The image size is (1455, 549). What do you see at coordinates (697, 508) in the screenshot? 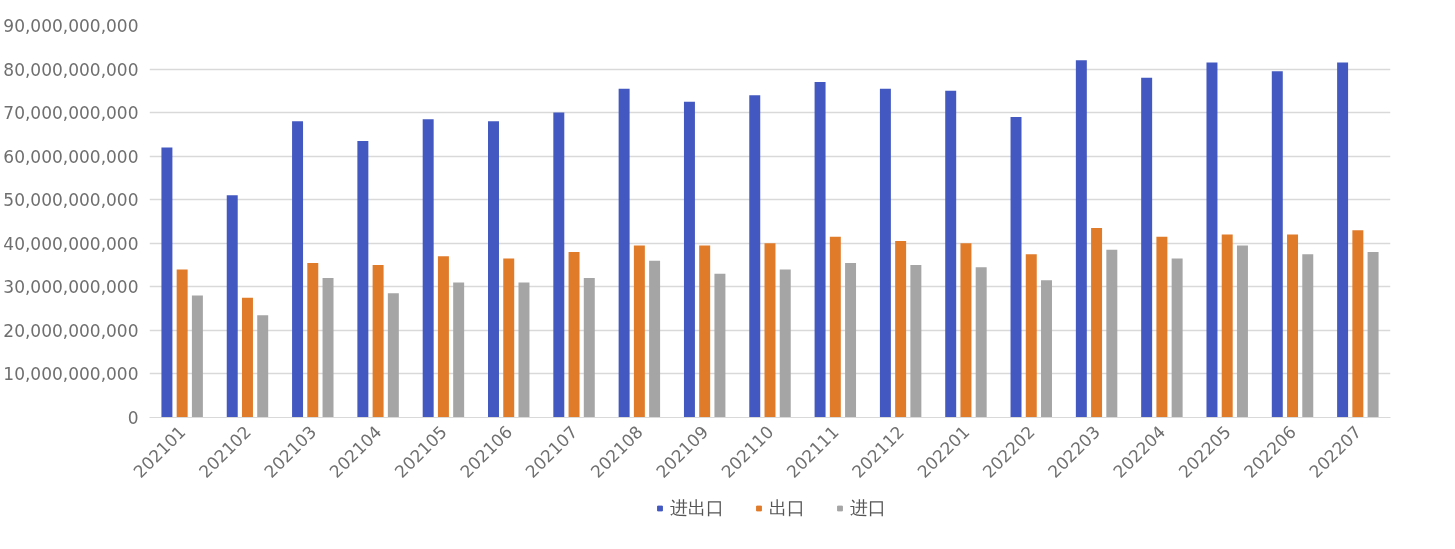
I see `legend-label: 进出口` at bounding box center [697, 508].